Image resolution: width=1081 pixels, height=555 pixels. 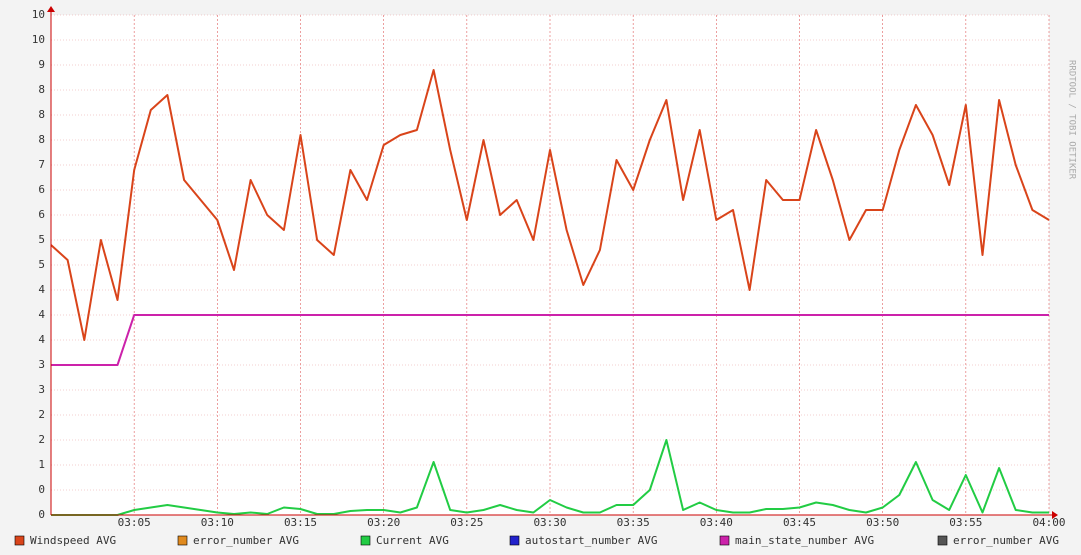 What do you see at coordinates (73, 540) in the screenshot?
I see `legend-label: Windspeed AVG` at bounding box center [73, 540].